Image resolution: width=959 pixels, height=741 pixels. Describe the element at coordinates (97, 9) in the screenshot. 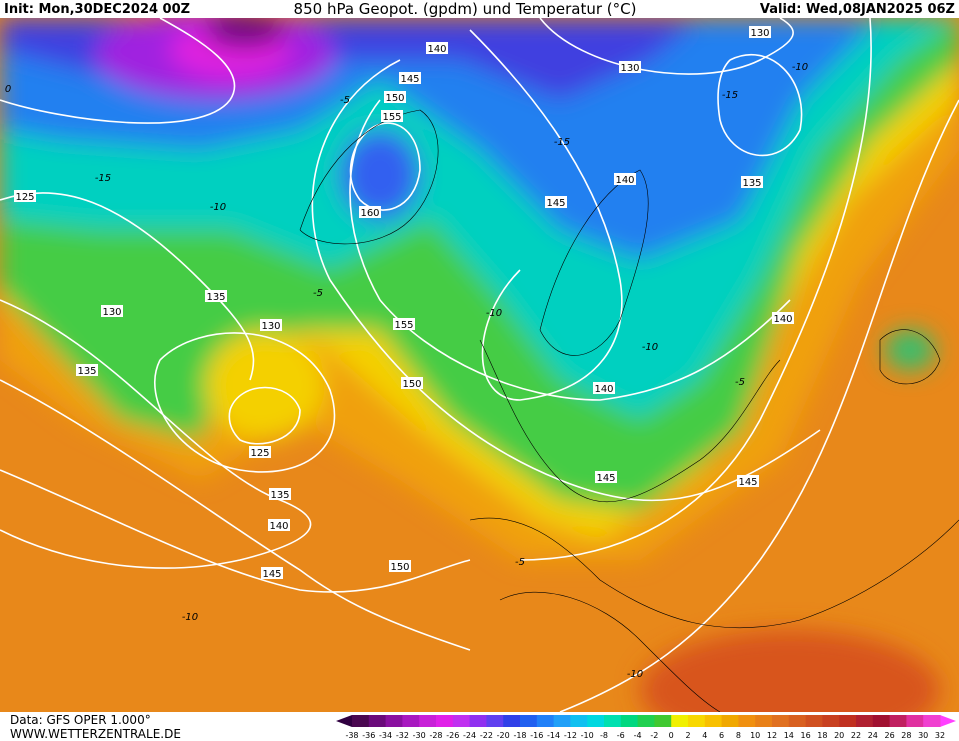

I see `init-time: Init: Mon,30DEC2024 00Z` at that location.